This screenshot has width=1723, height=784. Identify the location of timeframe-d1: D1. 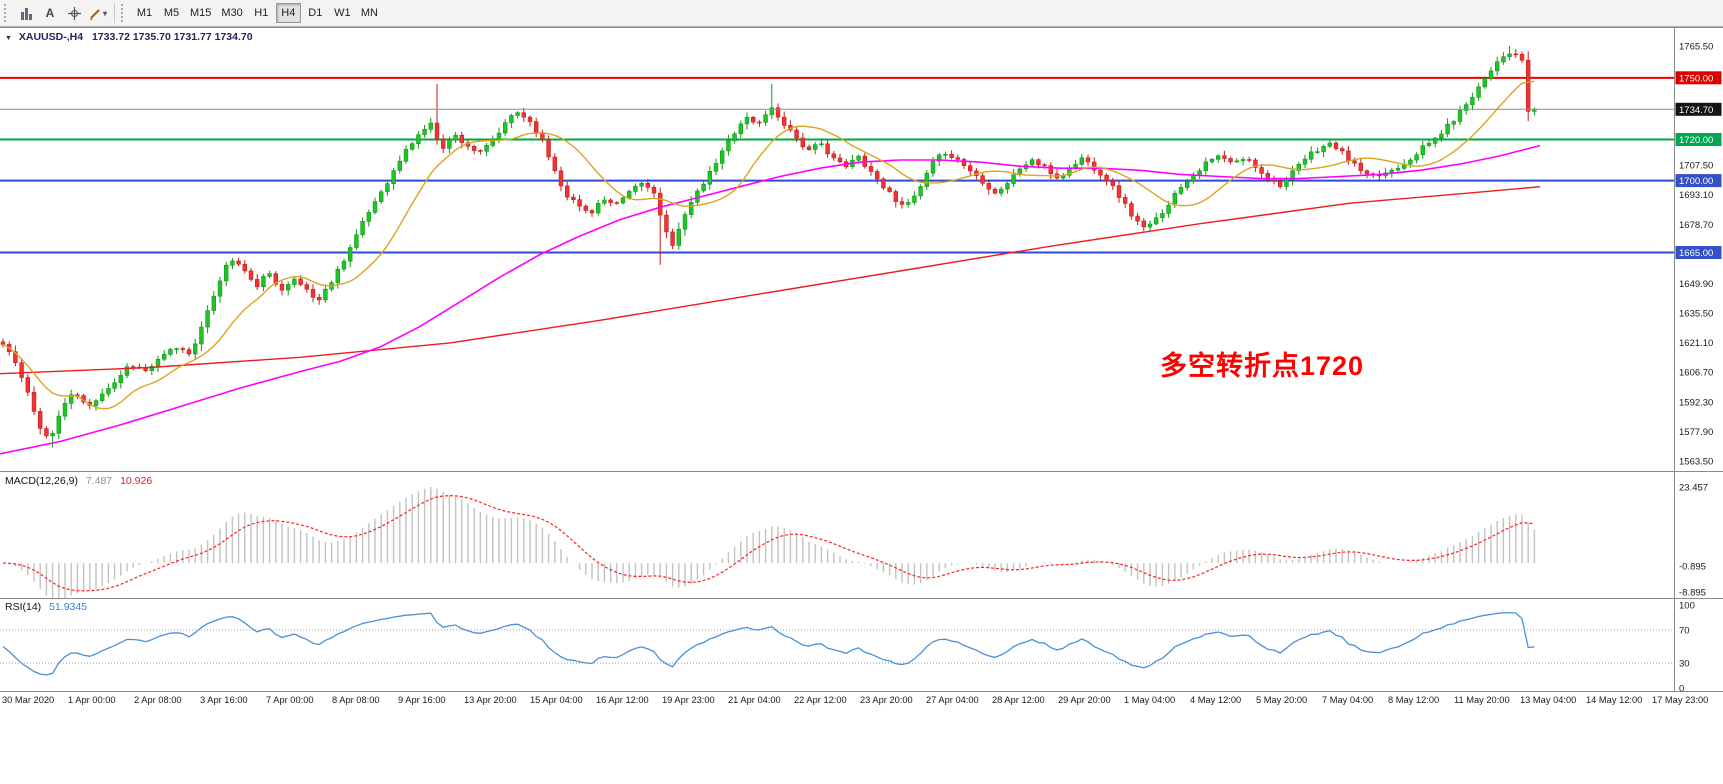
(315, 13).